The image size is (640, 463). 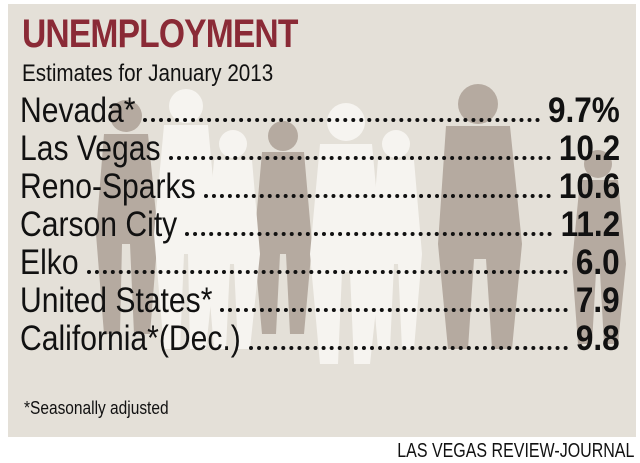 I want to click on footnote: *Seasonally adjusted, so click(x=96, y=408).